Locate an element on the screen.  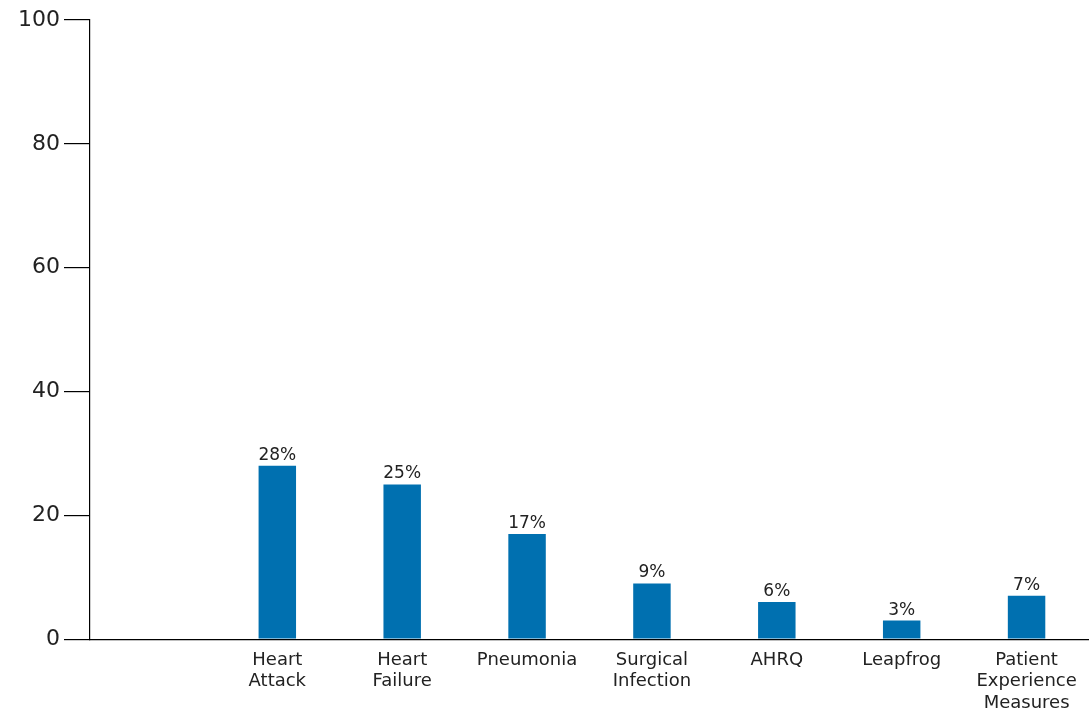
x-tick-label: Heart Attack is located at coordinates (277, 669).